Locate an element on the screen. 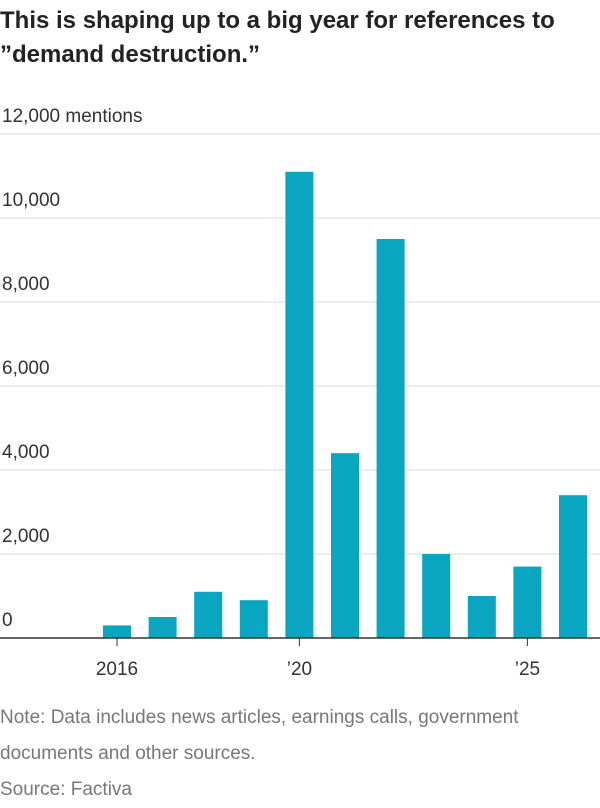 This screenshot has width=600, height=808. x-tick-label: 2016 is located at coordinates (117, 669).